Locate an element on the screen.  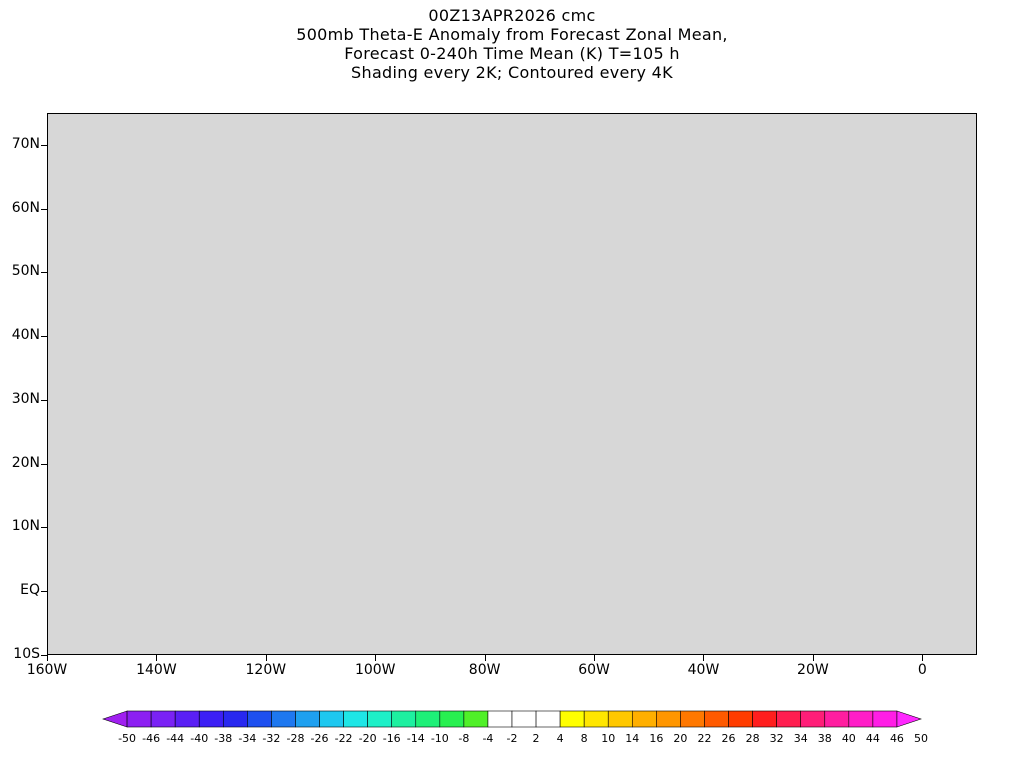
colorbar-label: 40 is located at coordinates (848, 738).